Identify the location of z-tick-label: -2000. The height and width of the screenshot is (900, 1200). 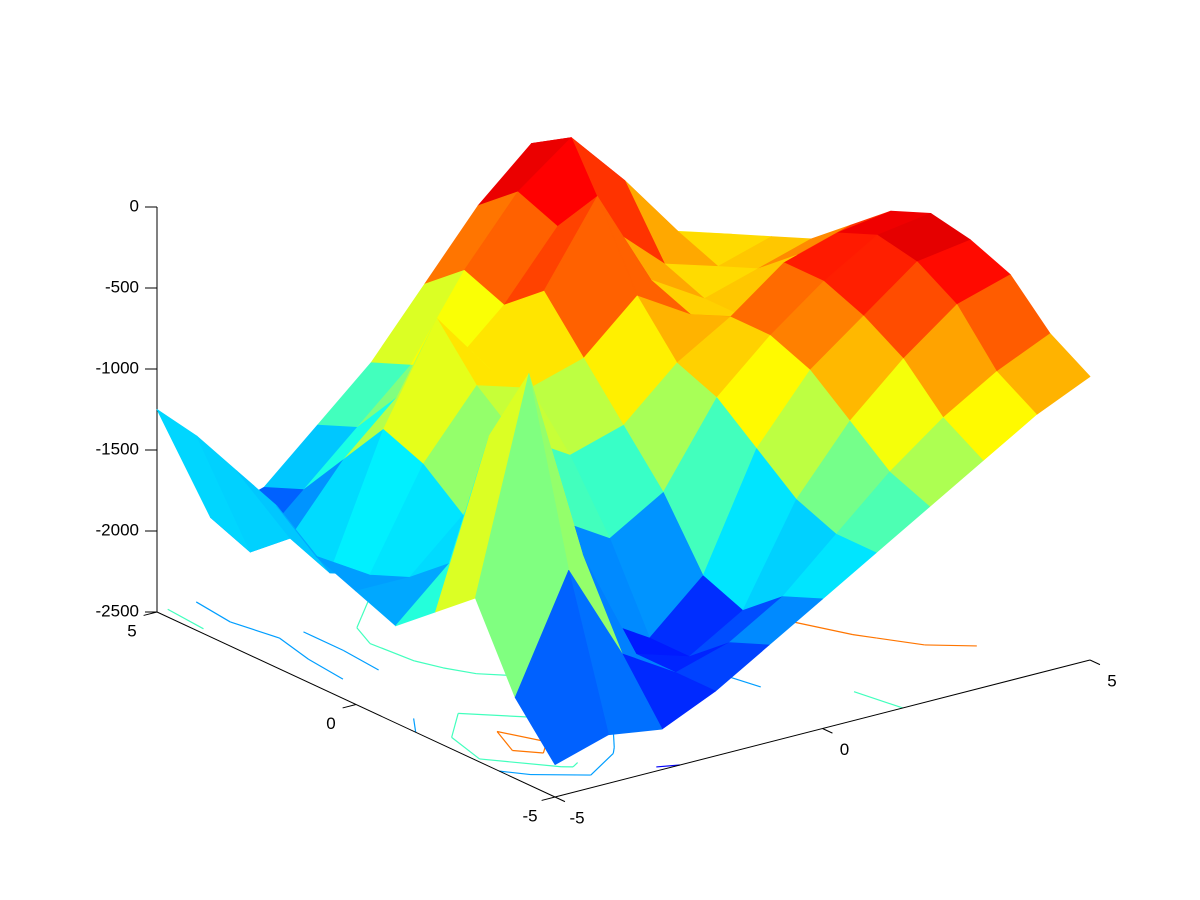
(117, 529).